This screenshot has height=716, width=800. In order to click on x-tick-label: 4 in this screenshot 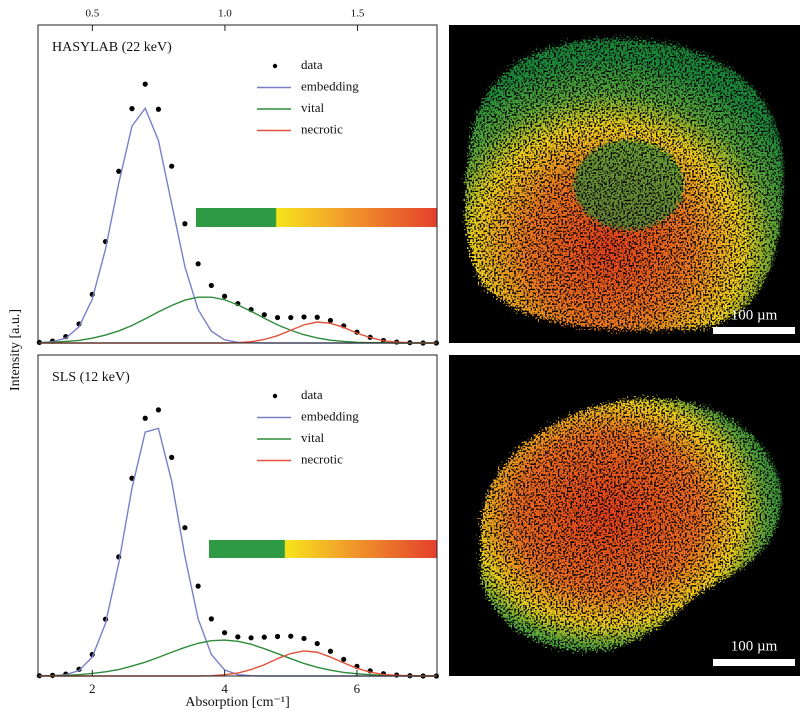, I will do `click(224, 688)`.